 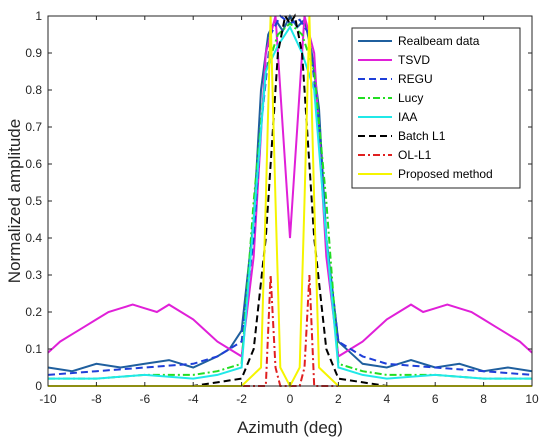 I want to click on legend-box, so click(x=436, y=108).